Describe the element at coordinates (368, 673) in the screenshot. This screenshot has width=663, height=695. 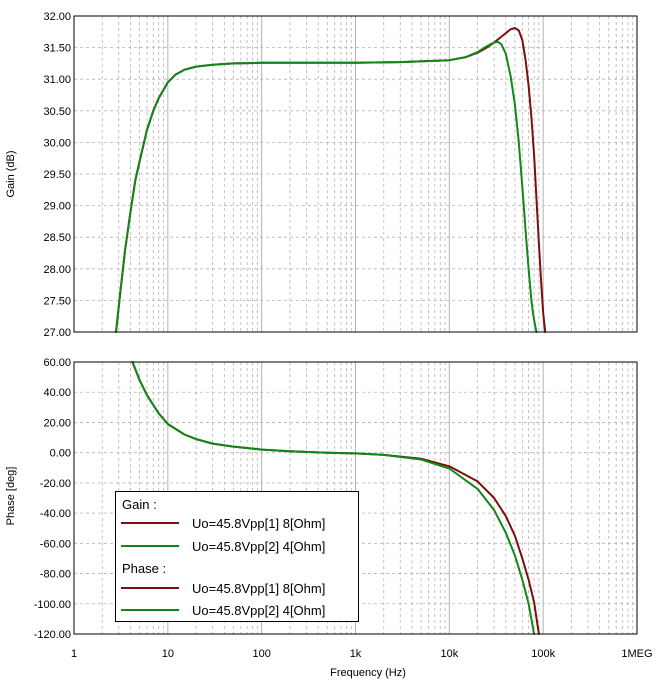
I see `x-axis-label: Frequency (Hz)` at that location.